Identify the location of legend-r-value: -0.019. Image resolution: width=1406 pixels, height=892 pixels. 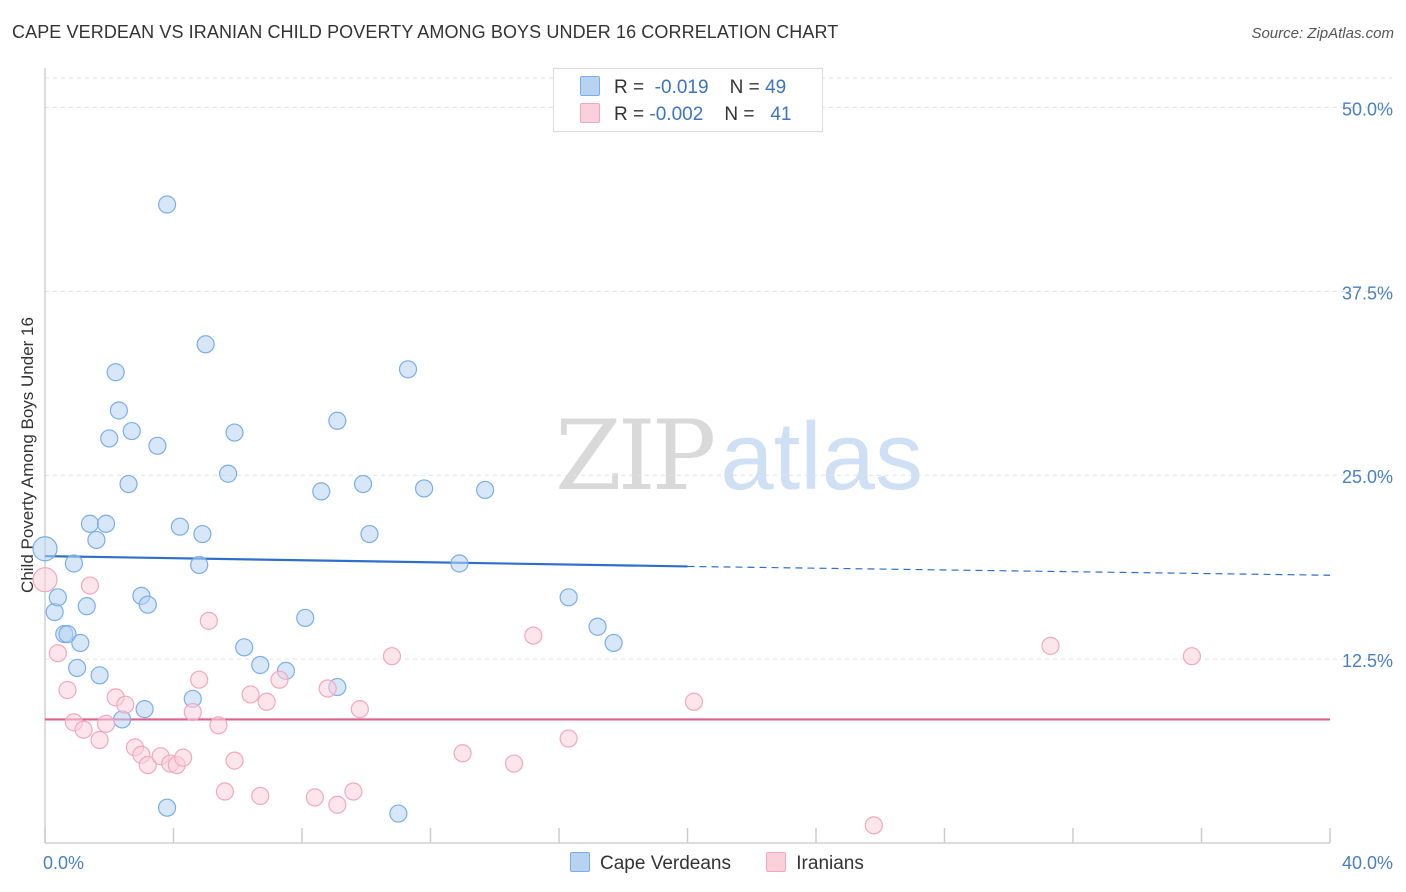
(681, 87).